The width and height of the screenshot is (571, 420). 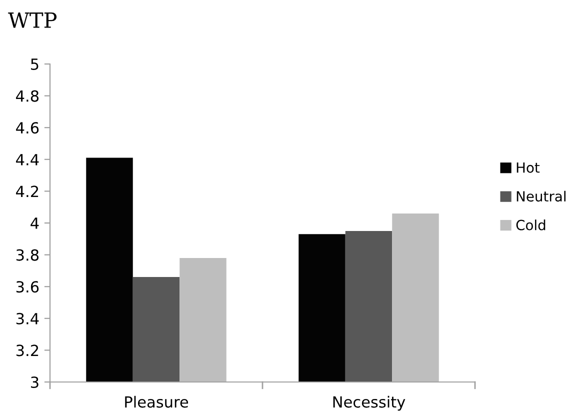 I want to click on legend-label: Cold, so click(x=531, y=225).